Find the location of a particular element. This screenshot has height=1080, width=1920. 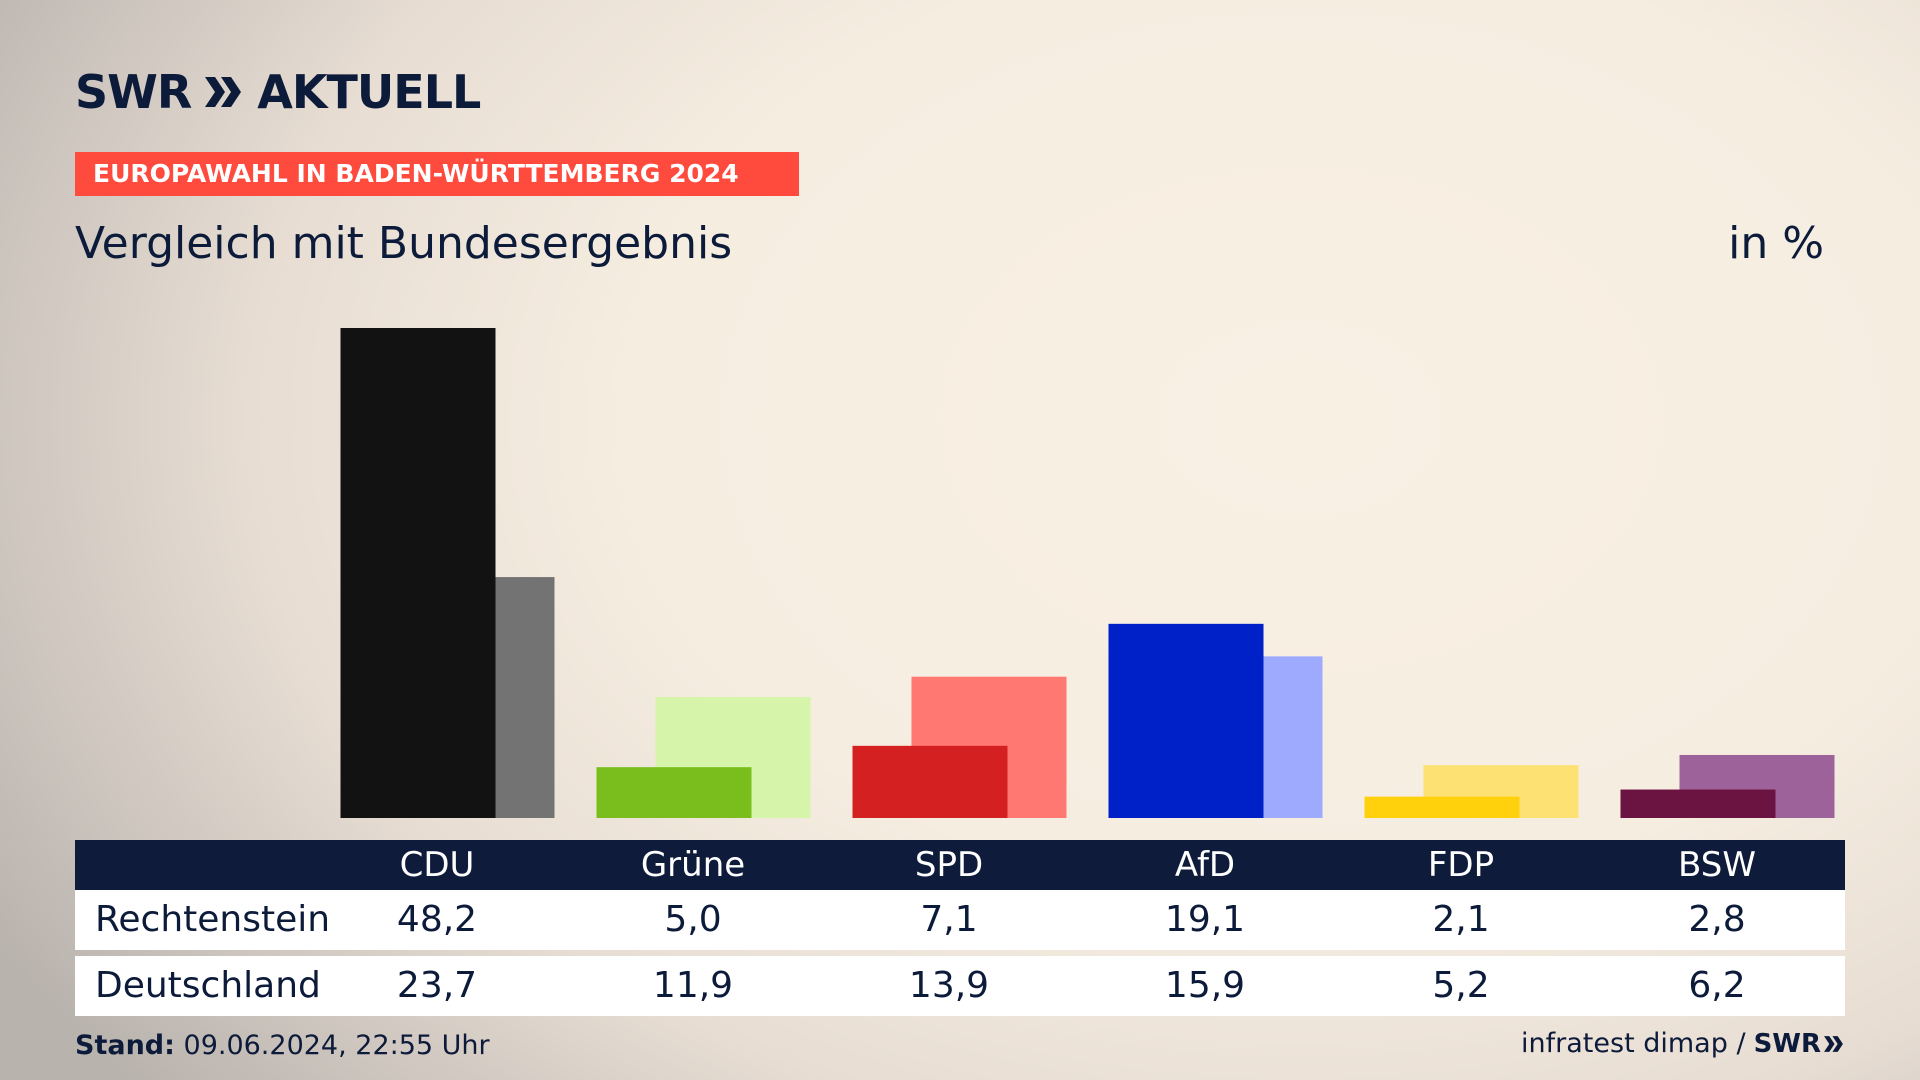

party-header-row: CDU Grüne SPD AfD FDP BSW is located at coordinates (960, 865).